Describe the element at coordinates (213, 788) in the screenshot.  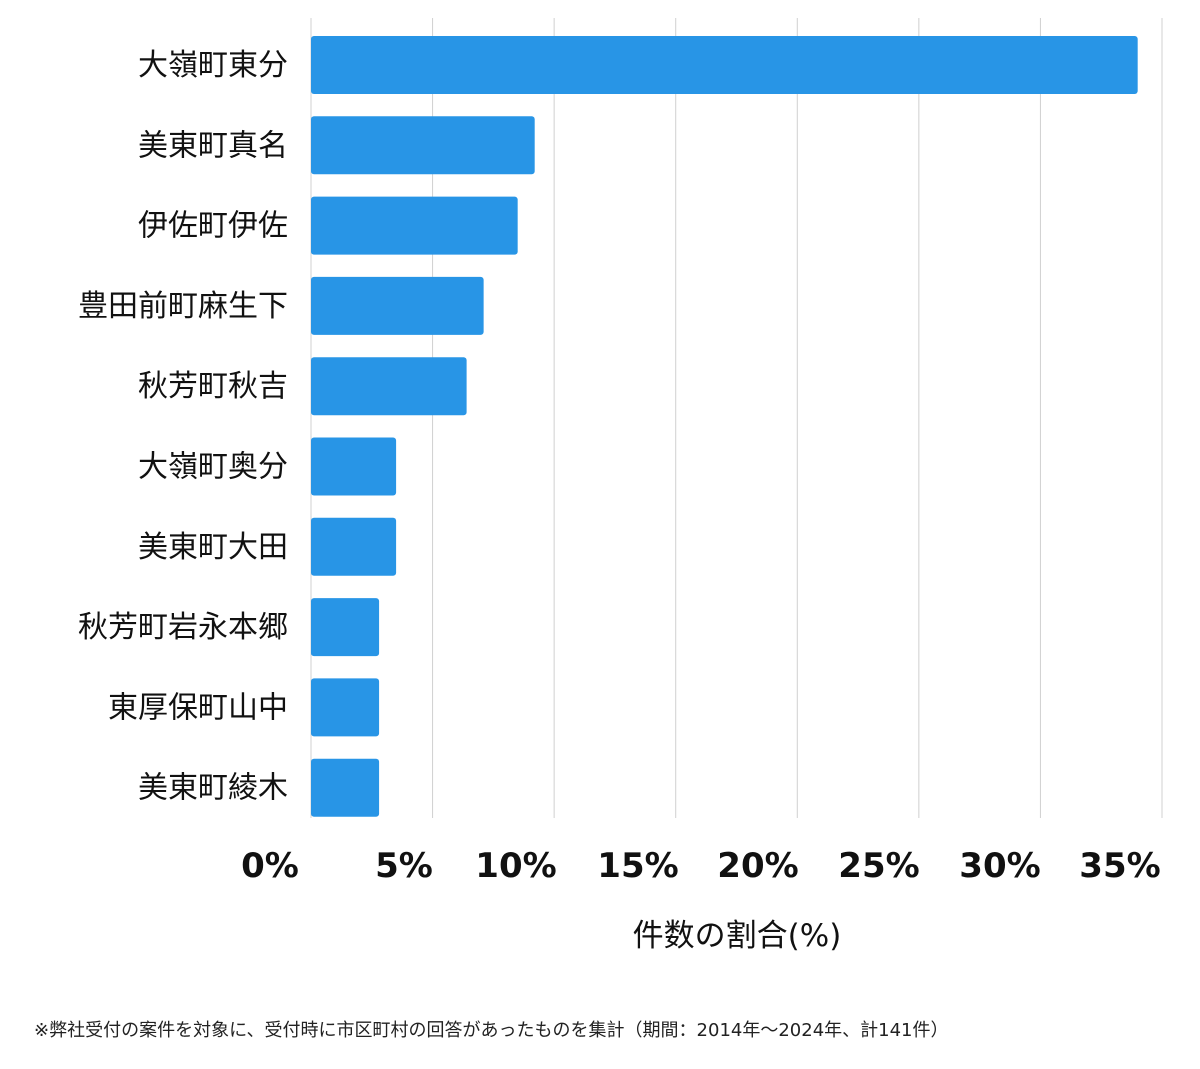
I see `category-label: 美東町綾木` at that location.